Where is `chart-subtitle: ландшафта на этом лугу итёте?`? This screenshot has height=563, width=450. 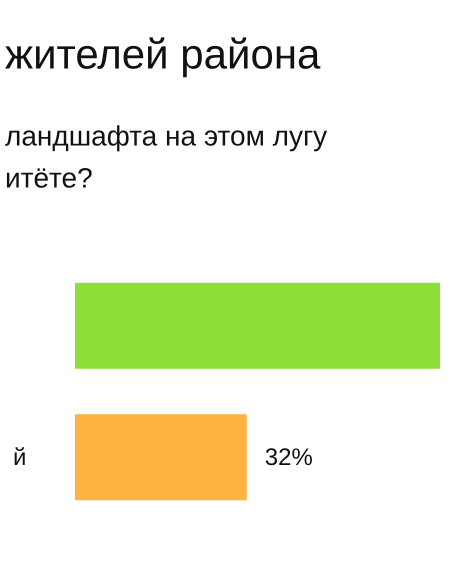 chart-subtitle: ландшафта на этом лугу итёте? is located at coordinates (166, 157).